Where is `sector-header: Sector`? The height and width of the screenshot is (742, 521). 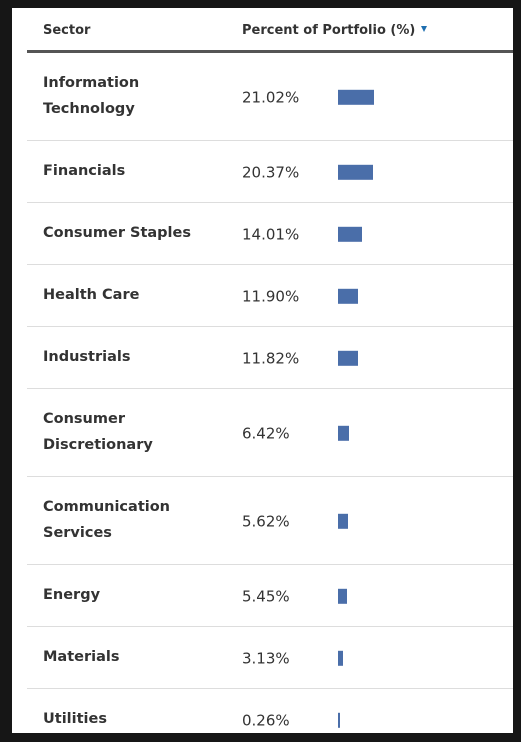
sector-header: Sector is located at coordinates (67, 30).